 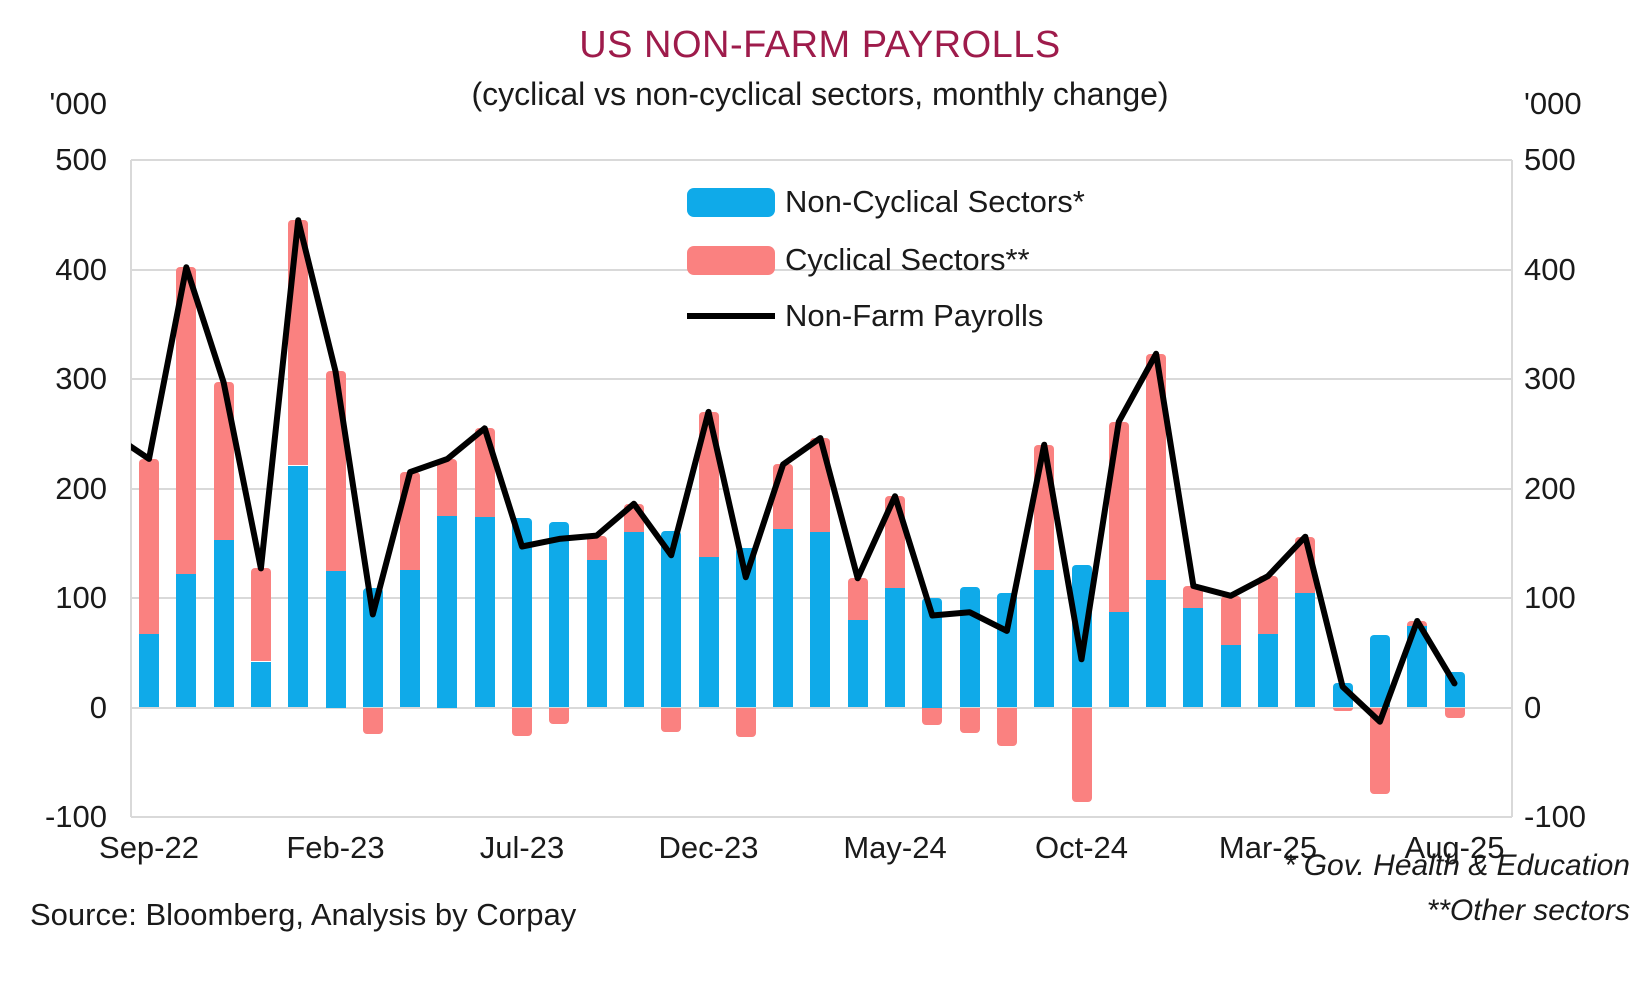 I want to click on x-tick-label-Mar-25: Mar-25, so click(x=1268, y=847).